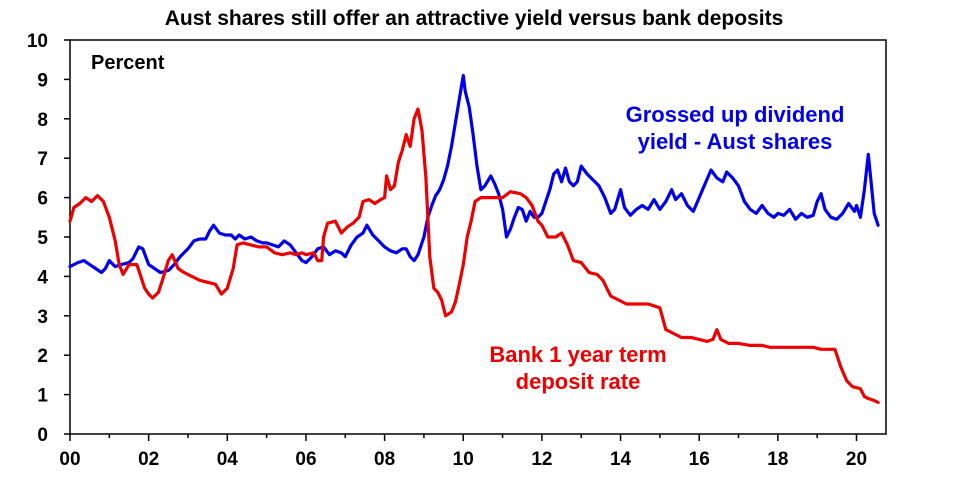  What do you see at coordinates (578, 381) in the screenshot?
I see `series-label-line: deposit rate` at bounding box center [578, 381].